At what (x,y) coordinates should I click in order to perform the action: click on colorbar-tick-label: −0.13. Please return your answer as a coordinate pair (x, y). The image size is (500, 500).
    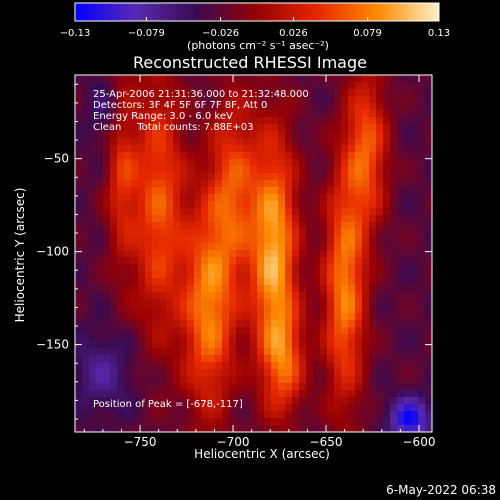
    Looking at the image, I should click on (75, 33).